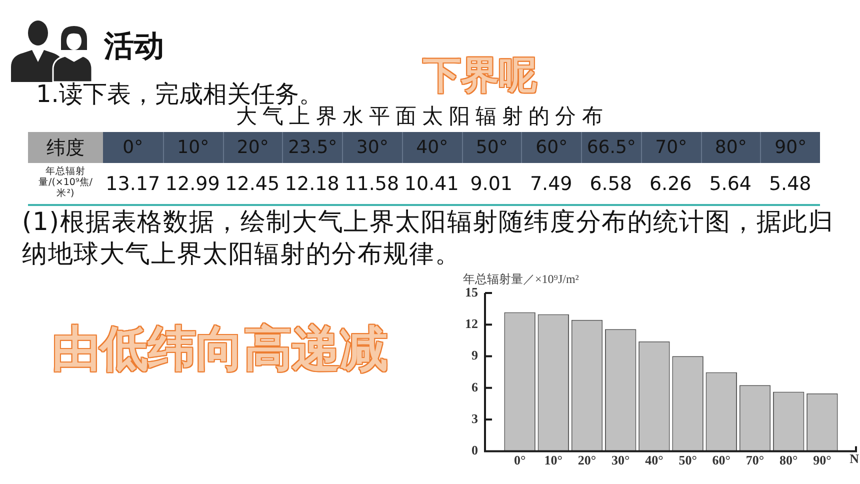 The image size is (860, 484). Describe the element at coordinates (790, 147) in the screenshot. I see `category-label: 90°` at that location.